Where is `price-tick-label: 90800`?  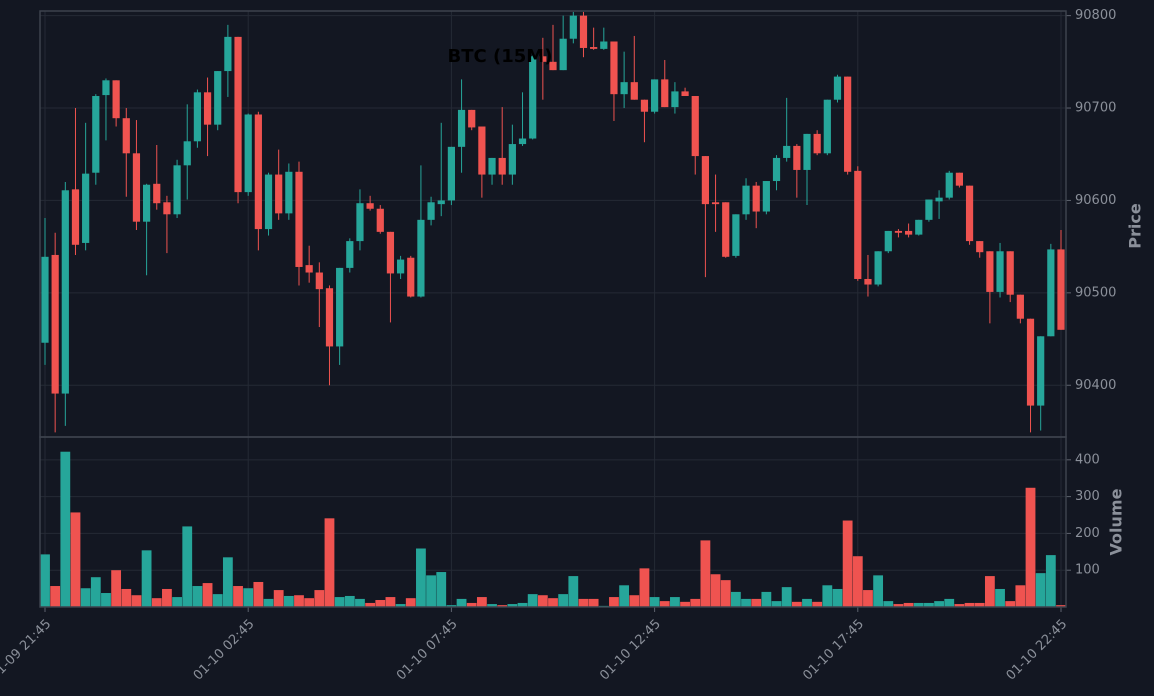 price-tick-label: 90800 is located at coordinates (1095, 15).